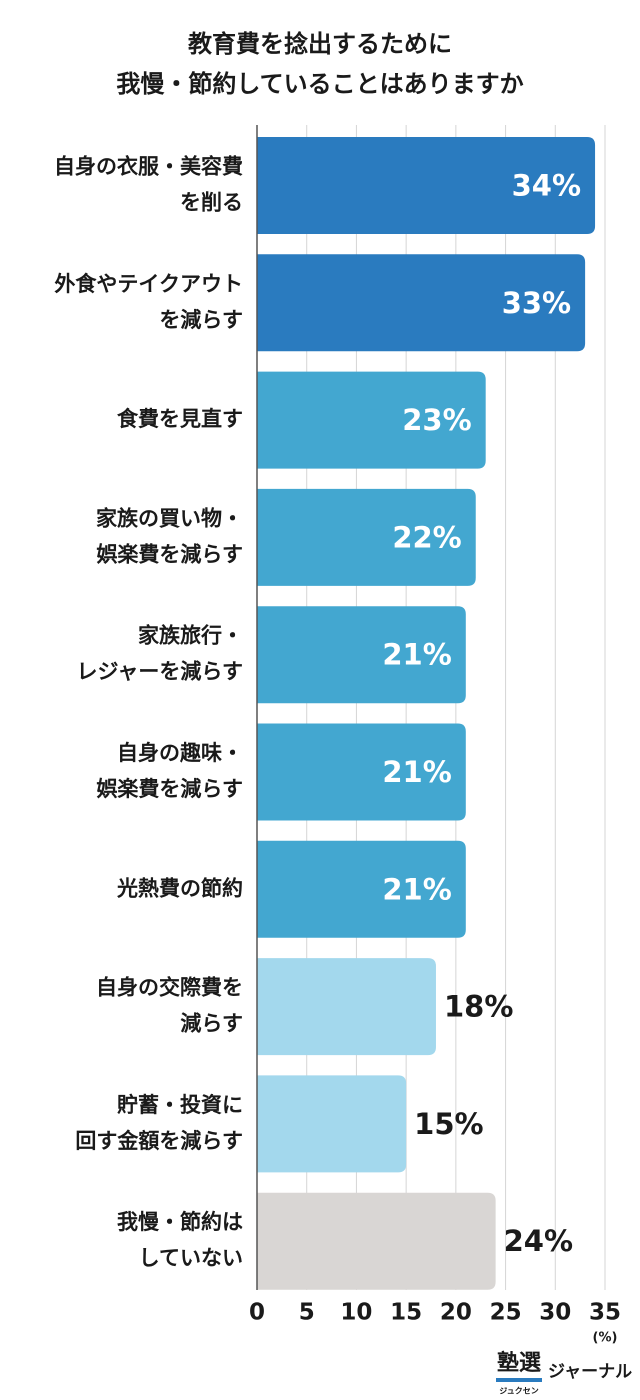 Image resolution: width=640 pixels, height=1400 pixels. I want to click on value-label: 24%, so click(538, 1241).